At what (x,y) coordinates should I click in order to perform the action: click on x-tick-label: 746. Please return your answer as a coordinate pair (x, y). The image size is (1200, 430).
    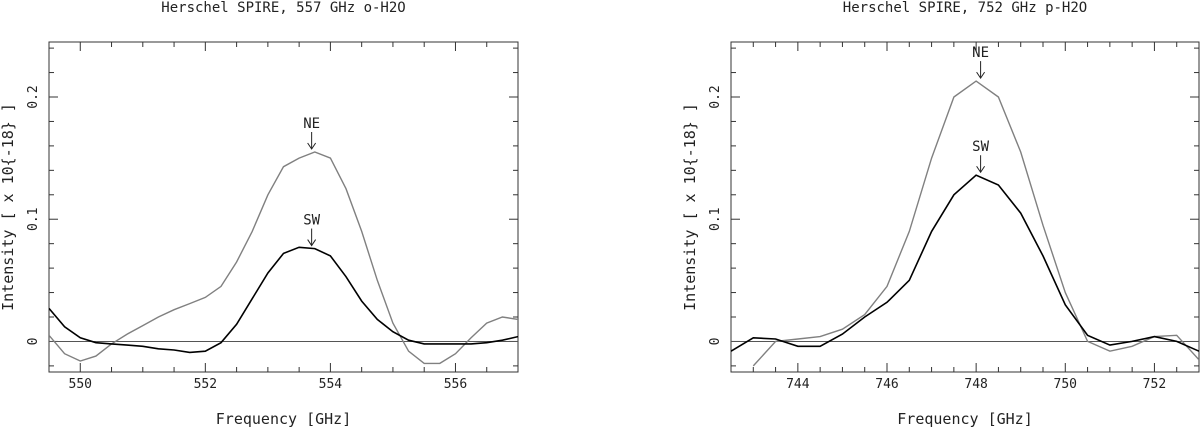
    Looking at the image, I should click on (886, 384).